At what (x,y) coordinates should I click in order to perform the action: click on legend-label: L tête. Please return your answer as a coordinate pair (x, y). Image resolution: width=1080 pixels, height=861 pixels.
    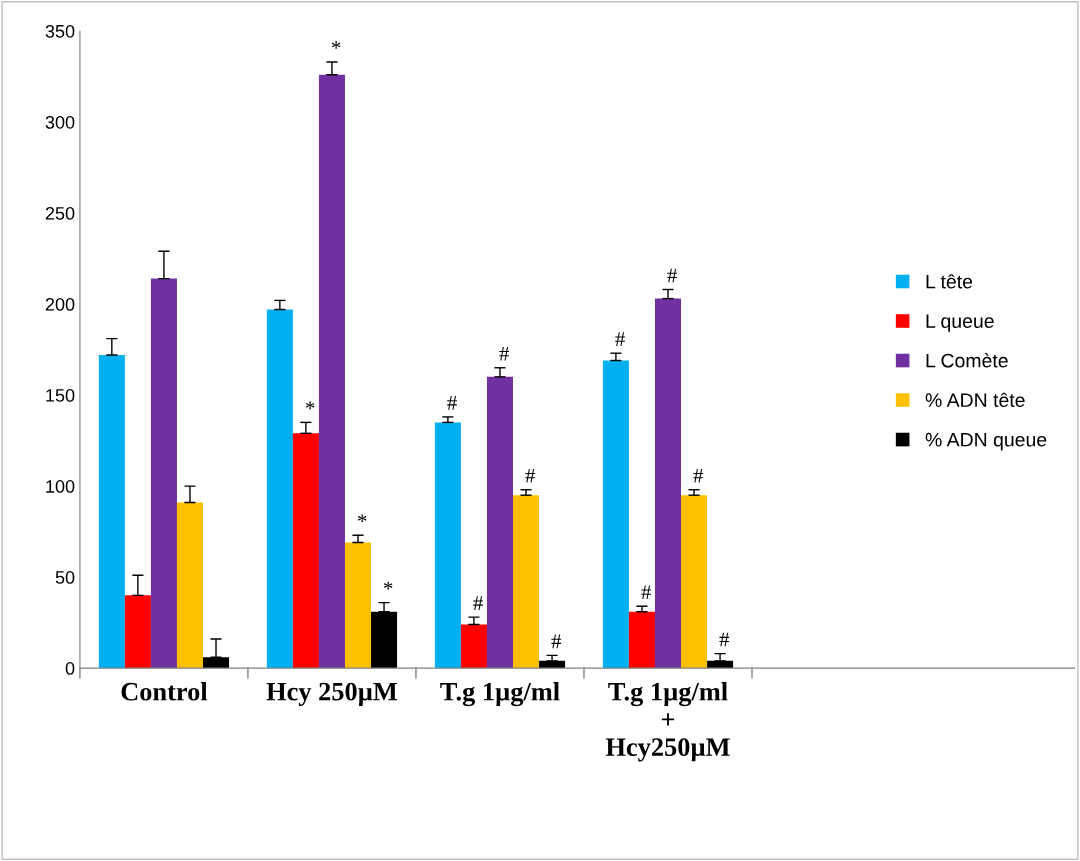
    Looking at the image, I should click on (949, 281).